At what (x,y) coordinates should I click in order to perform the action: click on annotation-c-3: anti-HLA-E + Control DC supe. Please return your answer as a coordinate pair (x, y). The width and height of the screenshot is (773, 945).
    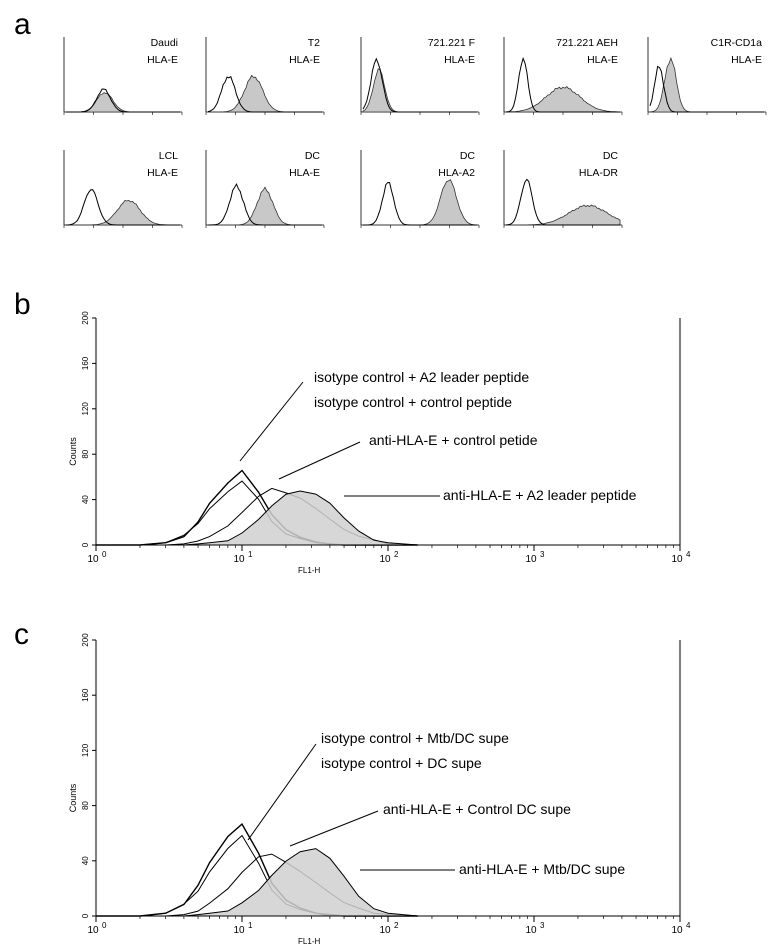
    Looking at the image, I should click on (477, 809).